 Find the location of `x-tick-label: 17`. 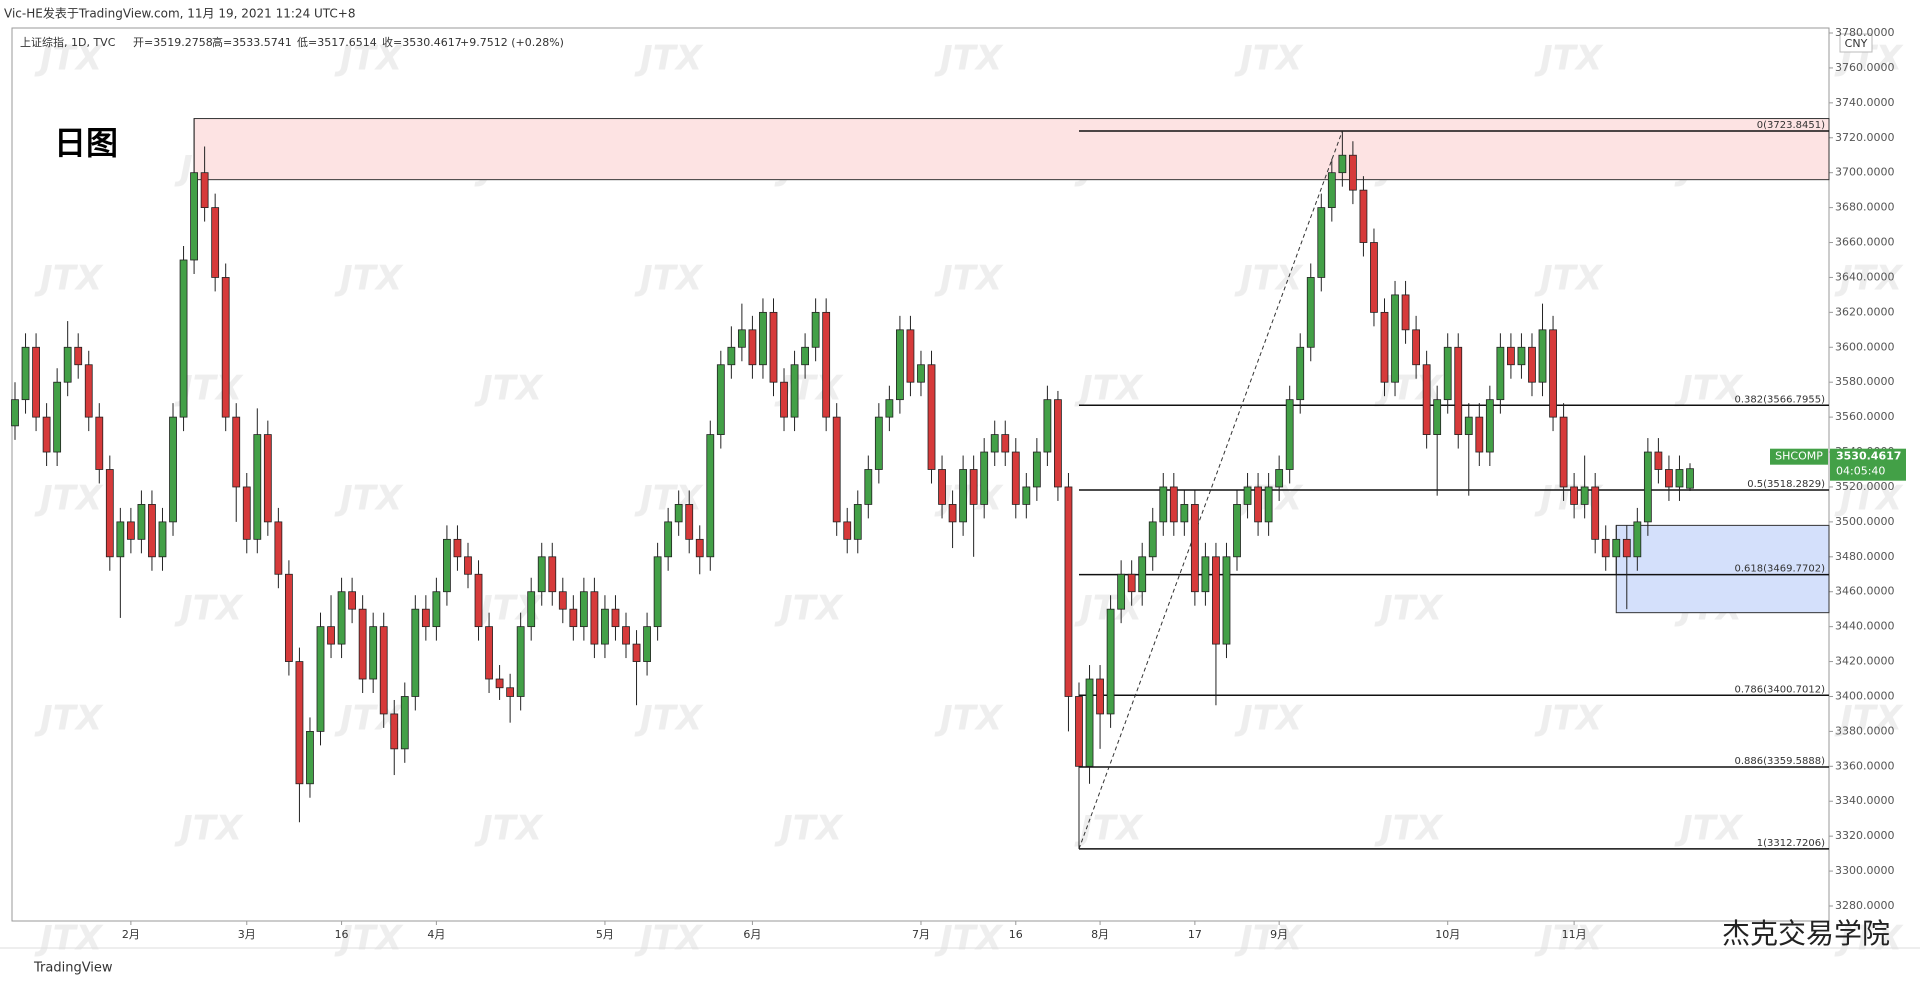

x-tick-label: 17 is located at coordinates (1195, 934).